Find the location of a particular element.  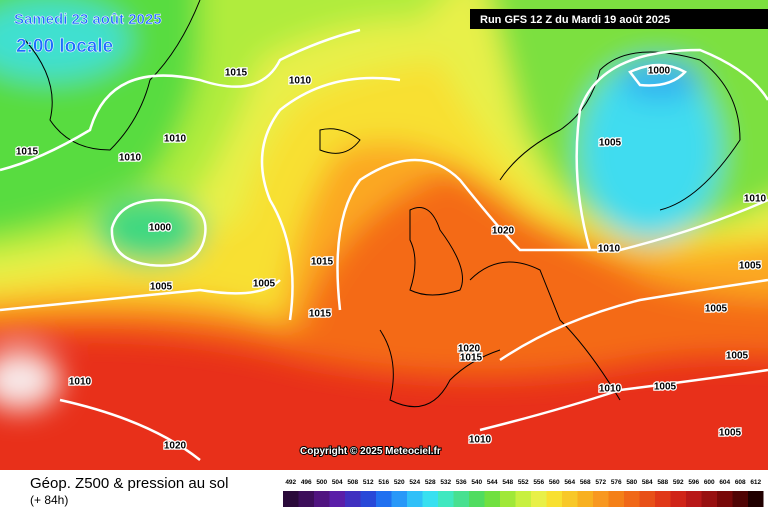

footer-title: Géop. Z500 & pression au sol is located at coordinates (129, 483).